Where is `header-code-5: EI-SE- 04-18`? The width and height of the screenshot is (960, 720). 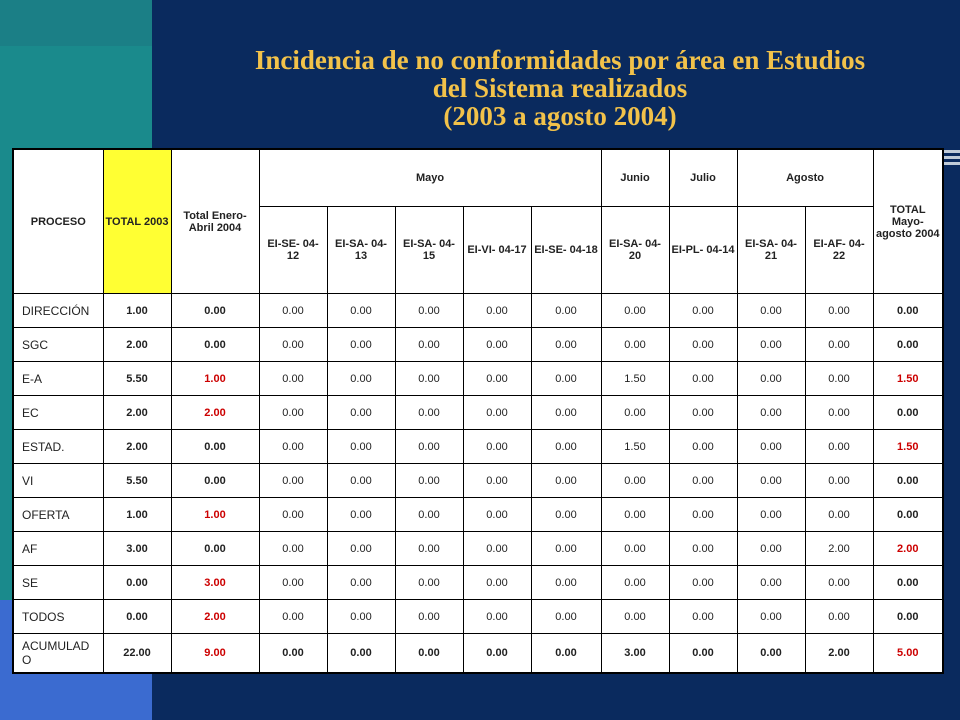
header-code-5: EI-SE- 04-18 is located at coordinates (566, 250).